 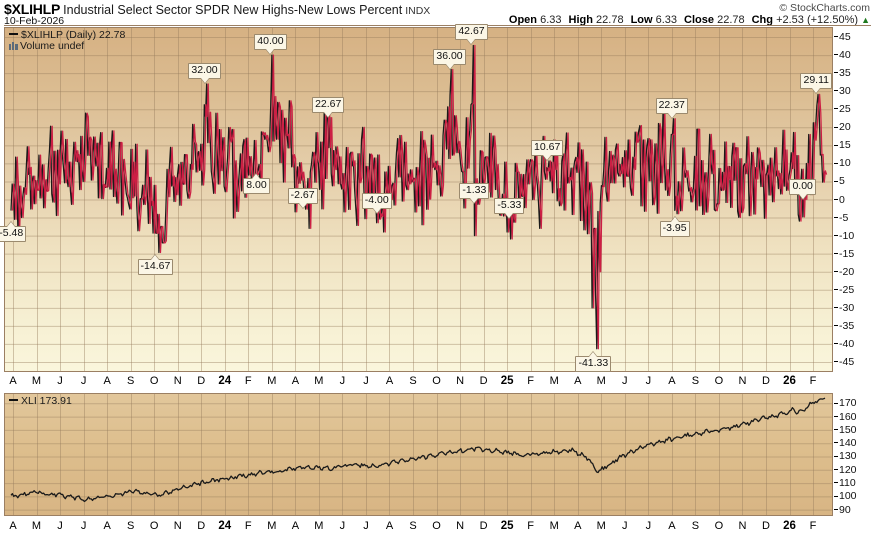 I want to click on close-value: 22.78, so click(x=731, y=20).